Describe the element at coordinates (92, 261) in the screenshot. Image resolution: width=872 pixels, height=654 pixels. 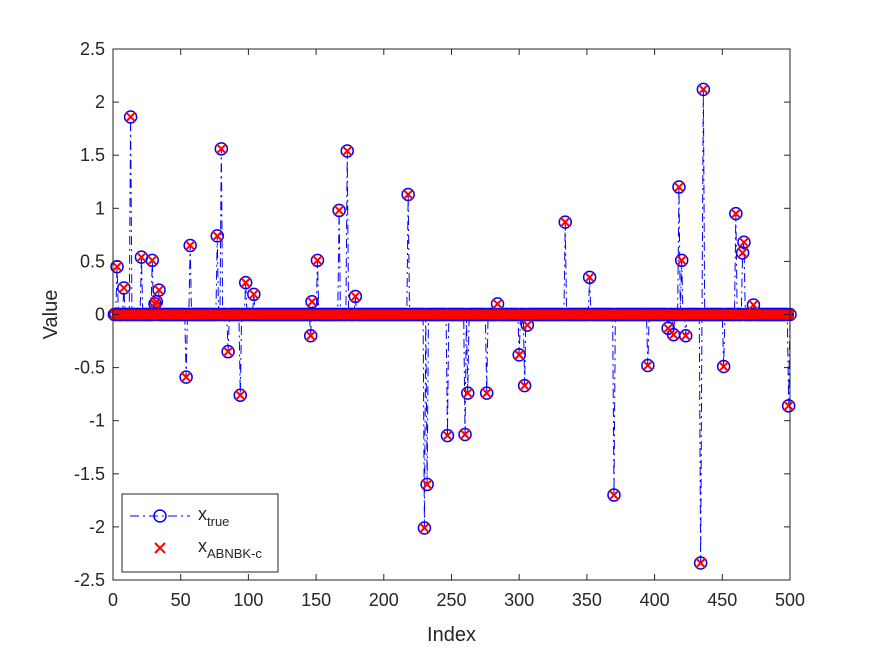
I see `y-tick-label: 0.5` at that location.